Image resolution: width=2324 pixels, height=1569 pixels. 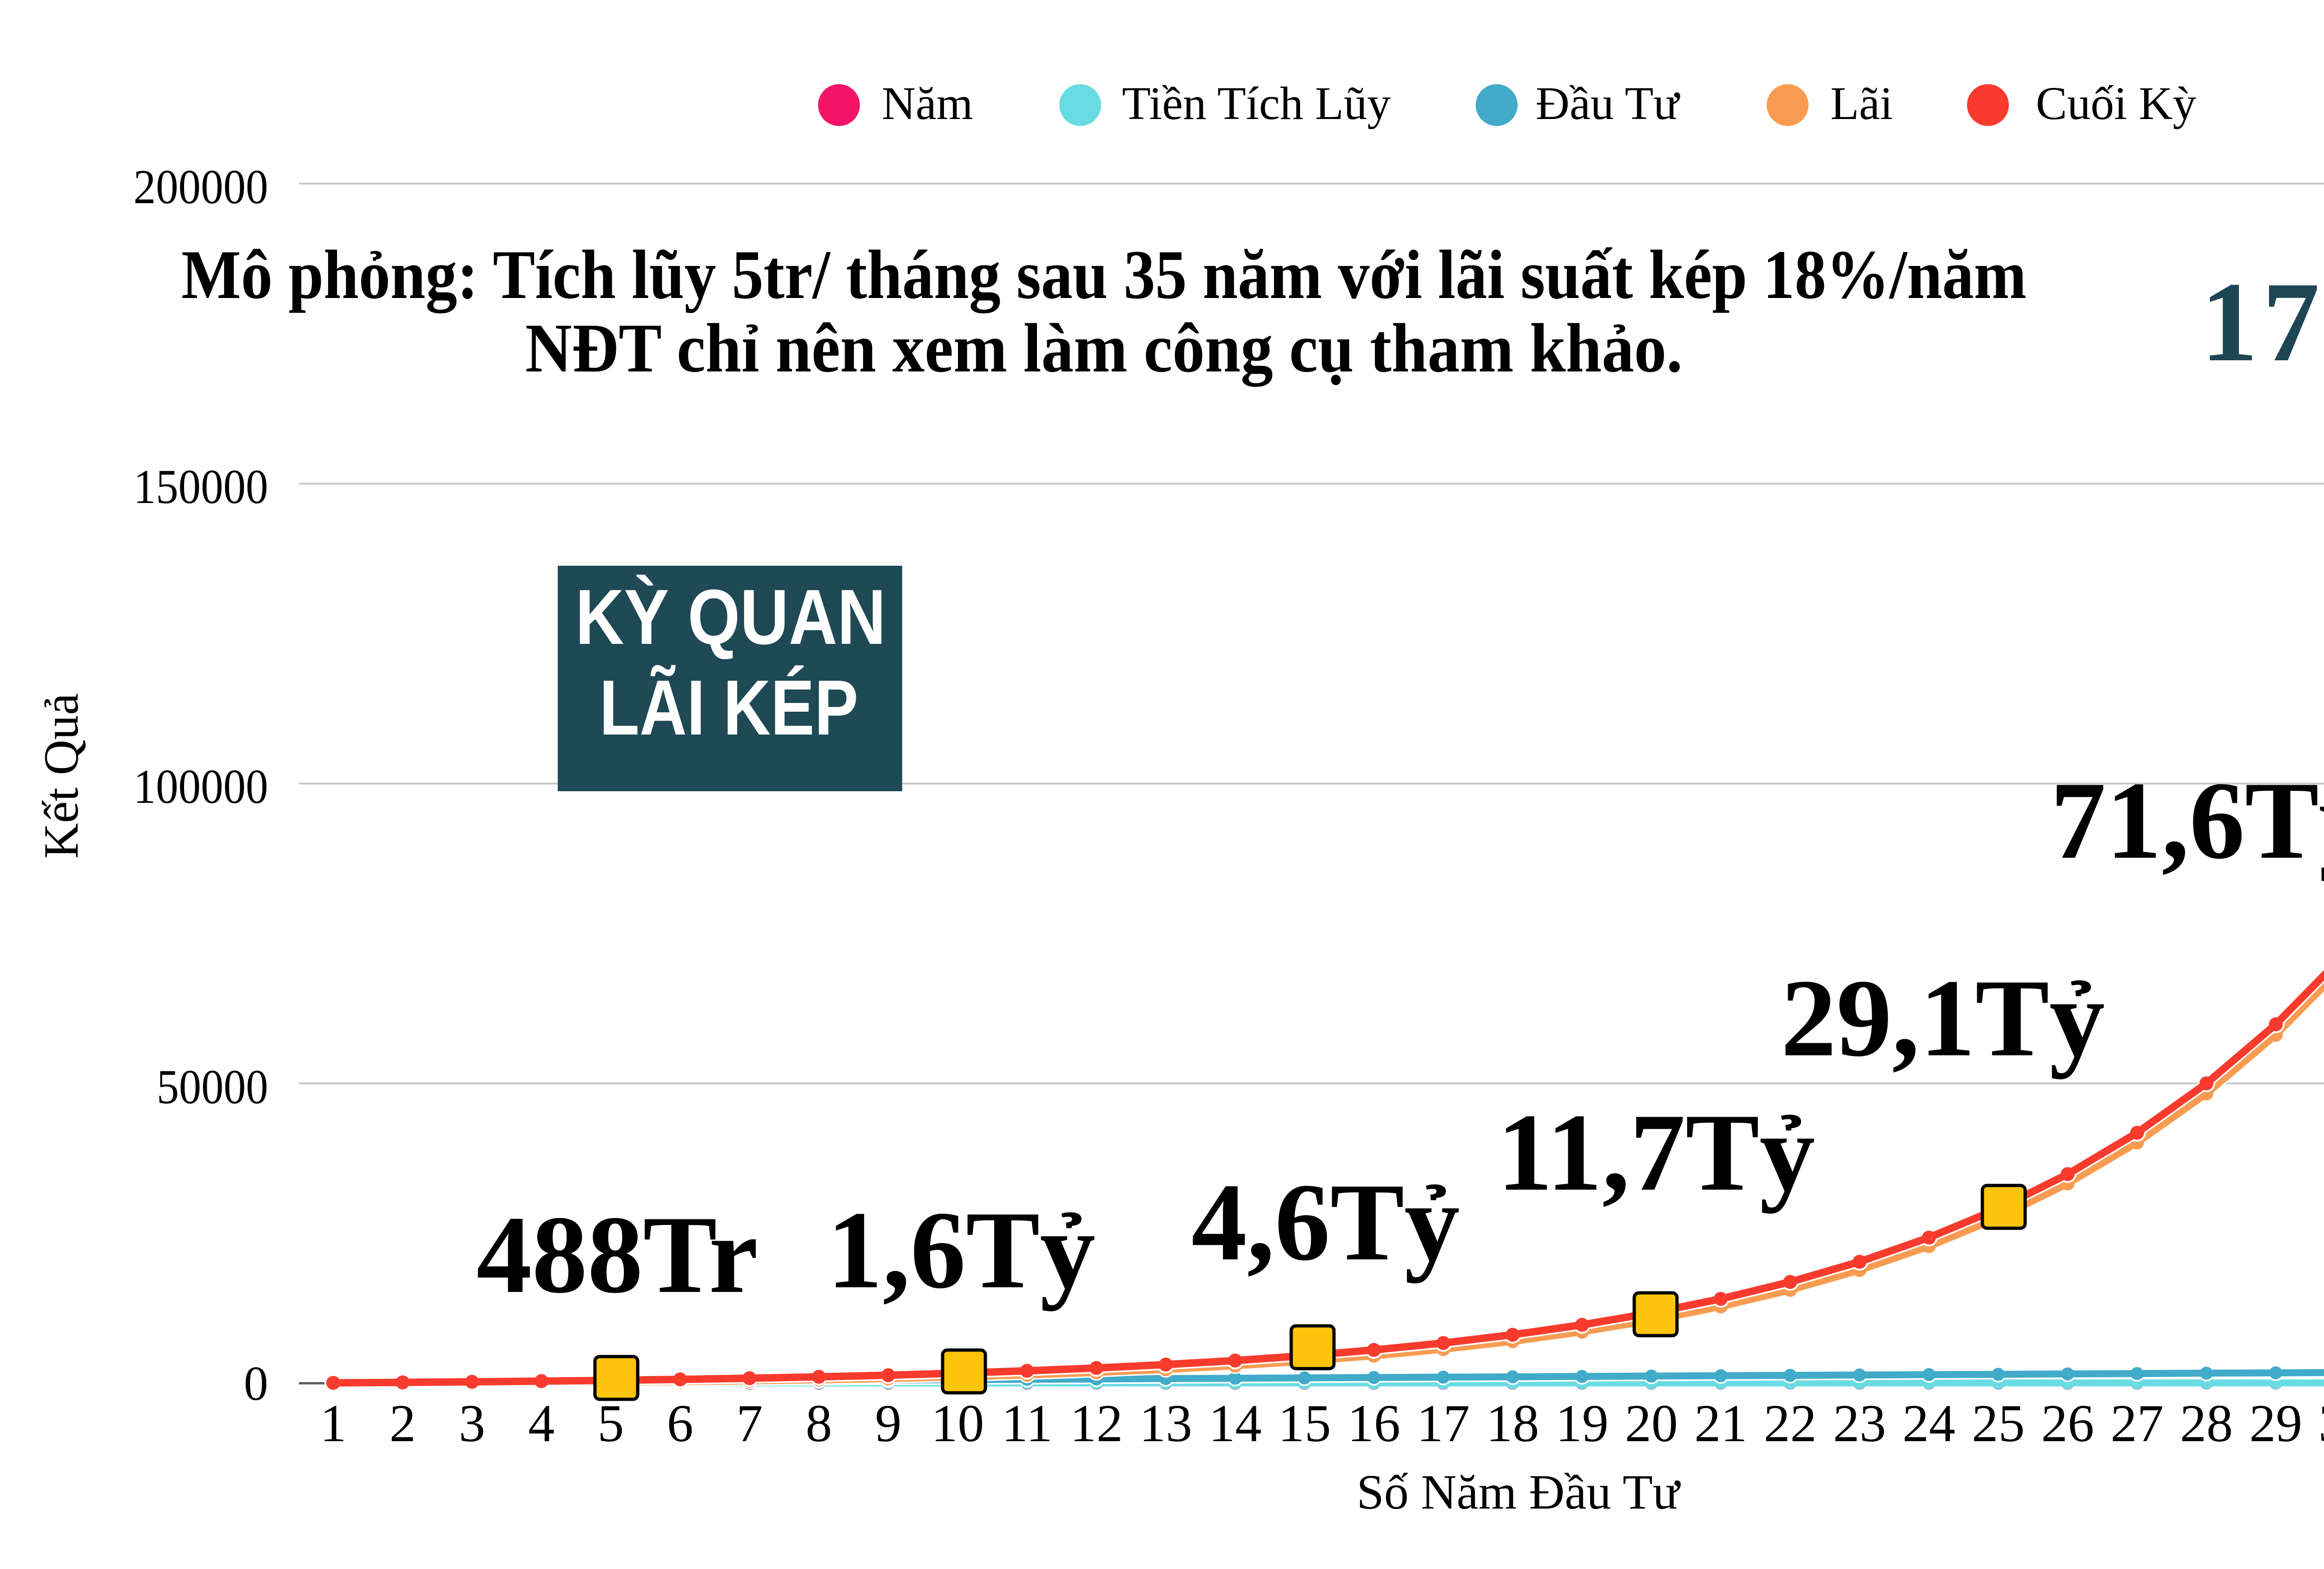 I want to click on svg-text: Tiền Tích Lũy, so click(x=1256, y=103).